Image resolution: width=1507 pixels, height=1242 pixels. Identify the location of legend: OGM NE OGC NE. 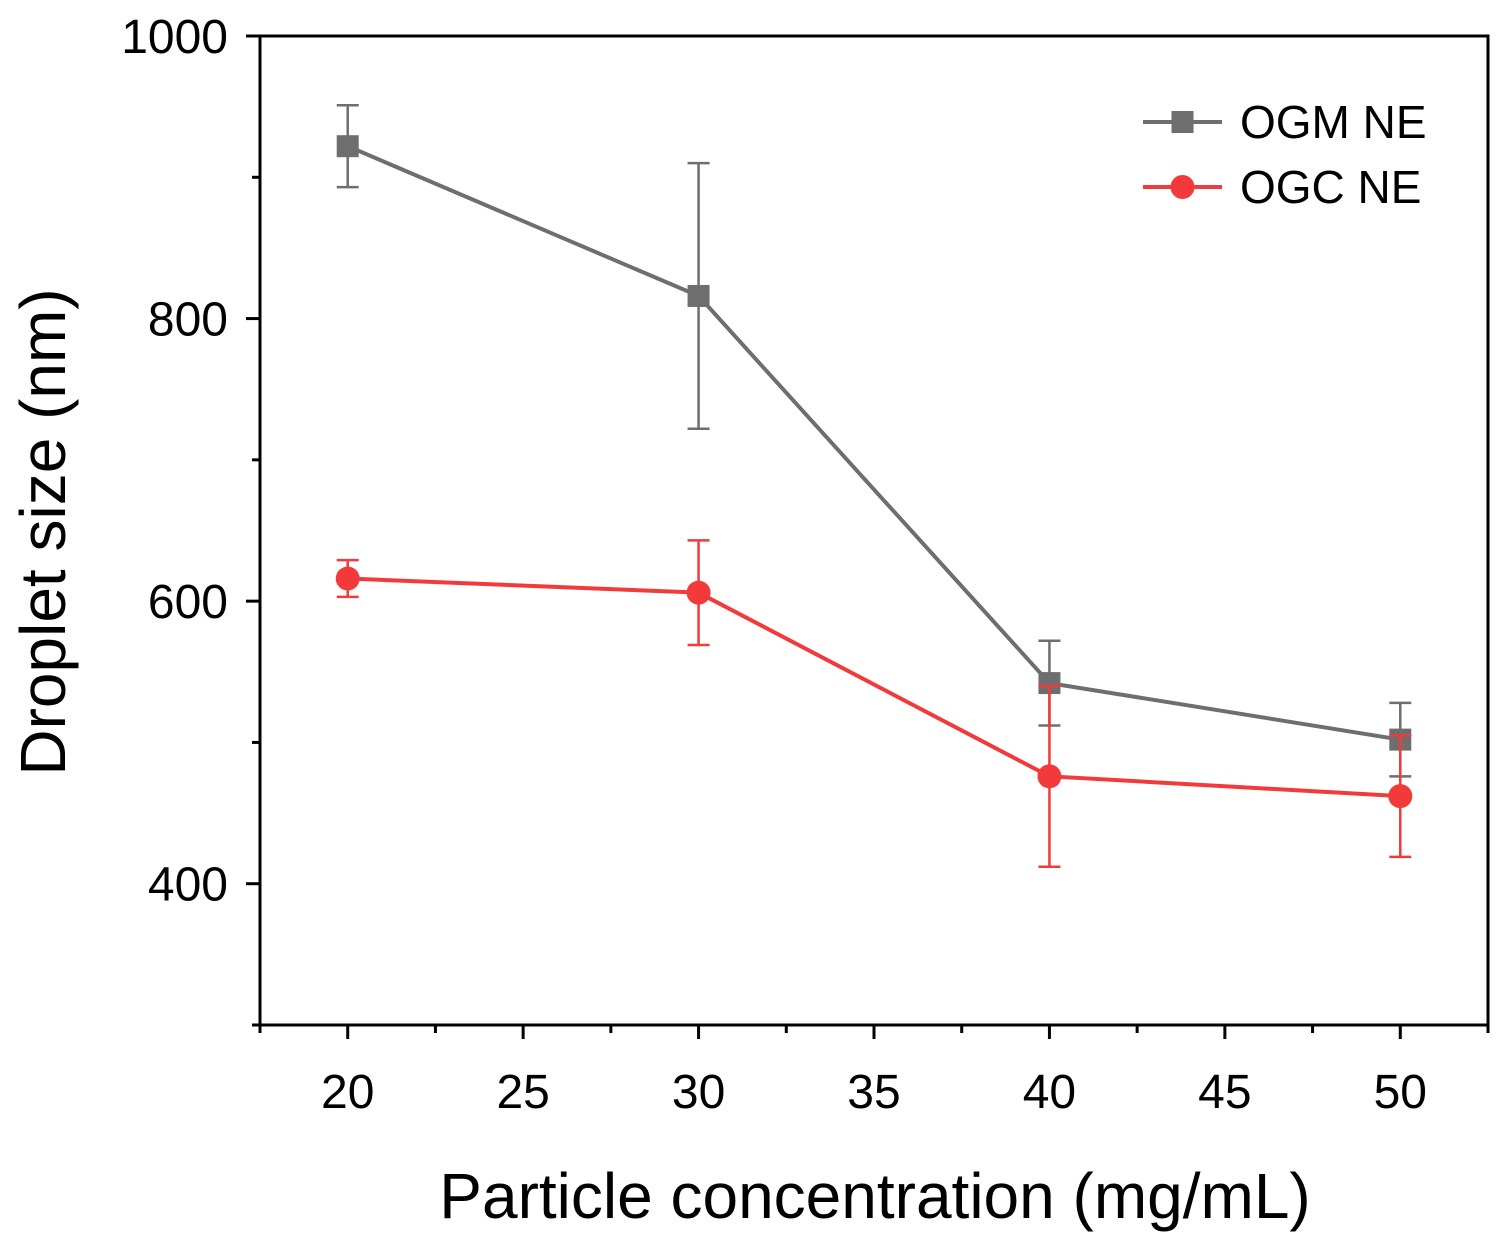
(1285, 154).